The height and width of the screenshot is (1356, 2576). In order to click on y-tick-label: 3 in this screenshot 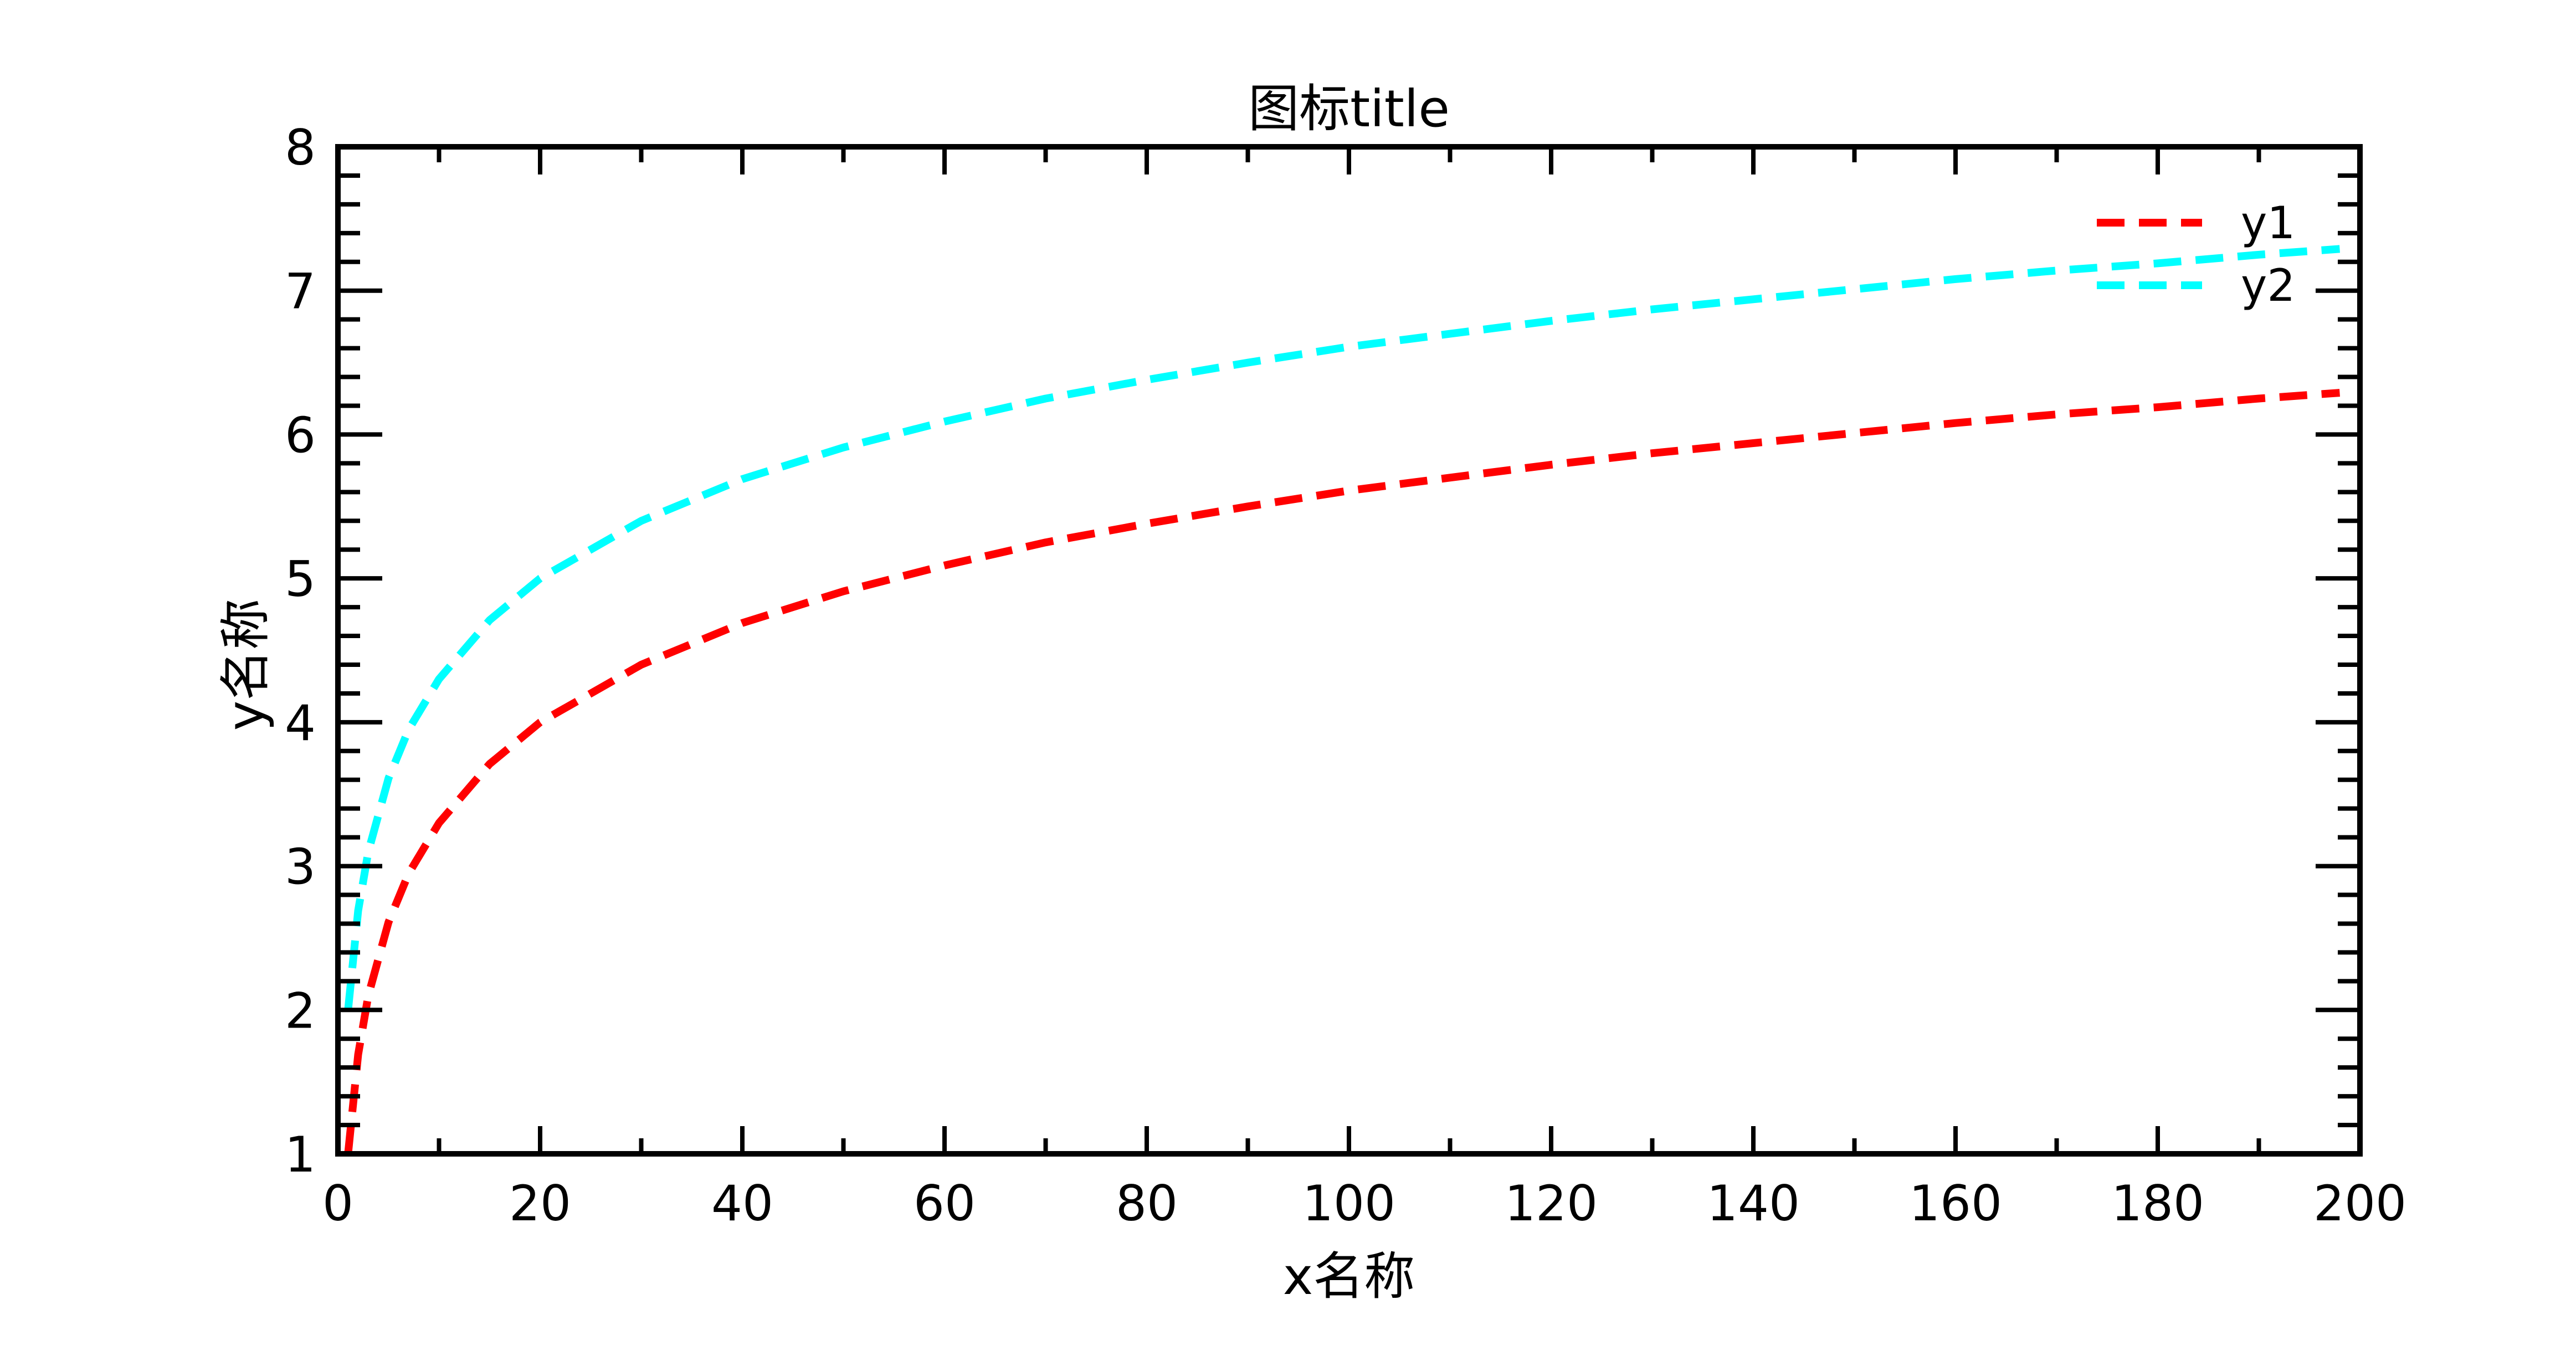, I will do `click(300, 868)`.